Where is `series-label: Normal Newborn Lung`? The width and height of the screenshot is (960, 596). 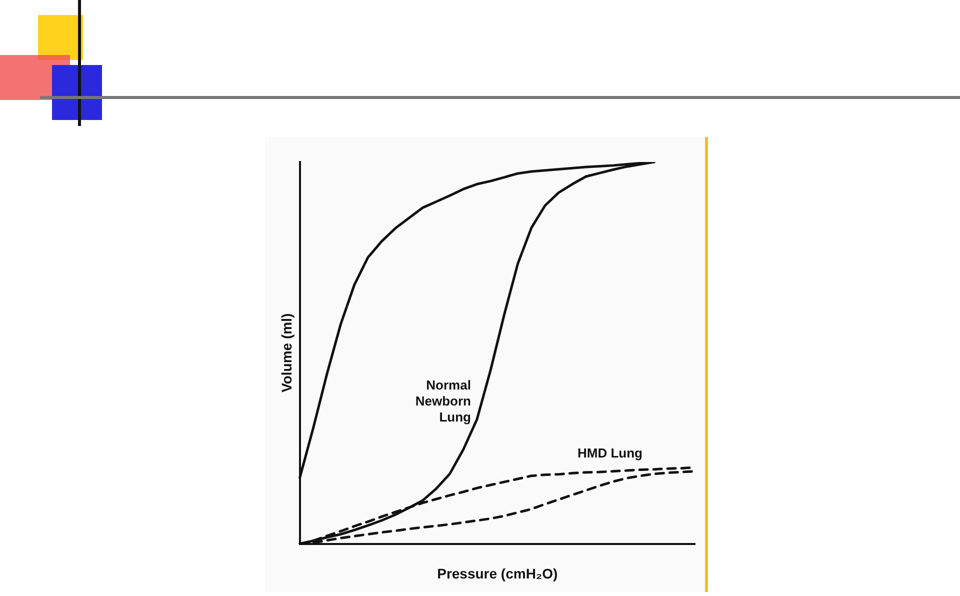 series-label: Normal Newborn Lung is located at coordinates (443, 400).